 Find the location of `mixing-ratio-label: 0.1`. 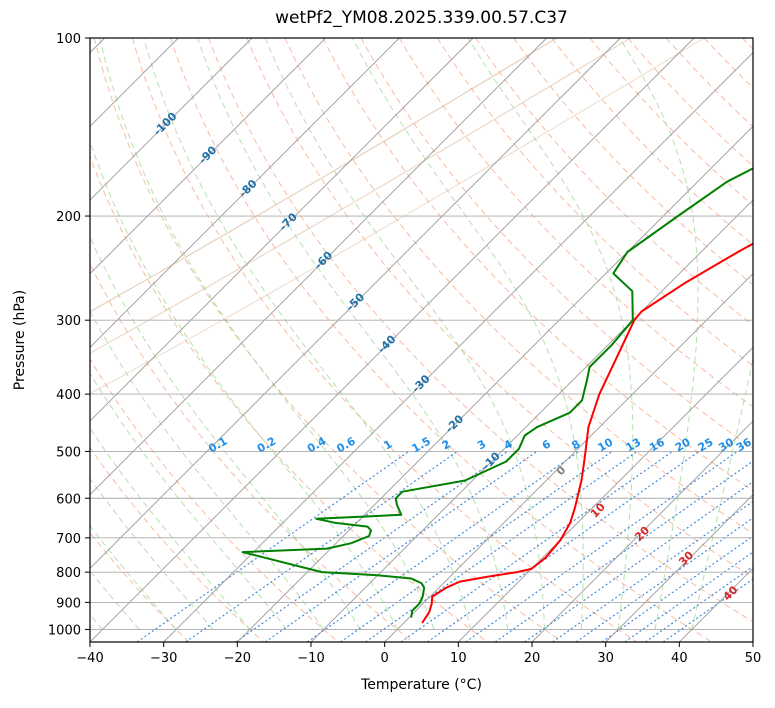

mixing-ratio-label: 0.1 is located at coordinates (217, 444).